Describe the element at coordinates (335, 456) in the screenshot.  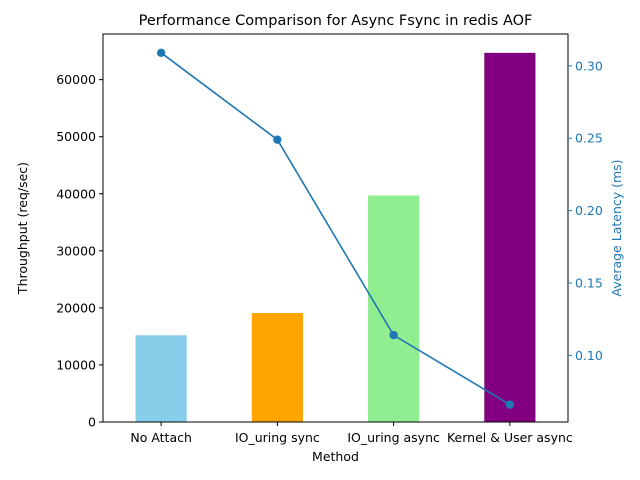
I see `x-axis-title: Method` at that location.